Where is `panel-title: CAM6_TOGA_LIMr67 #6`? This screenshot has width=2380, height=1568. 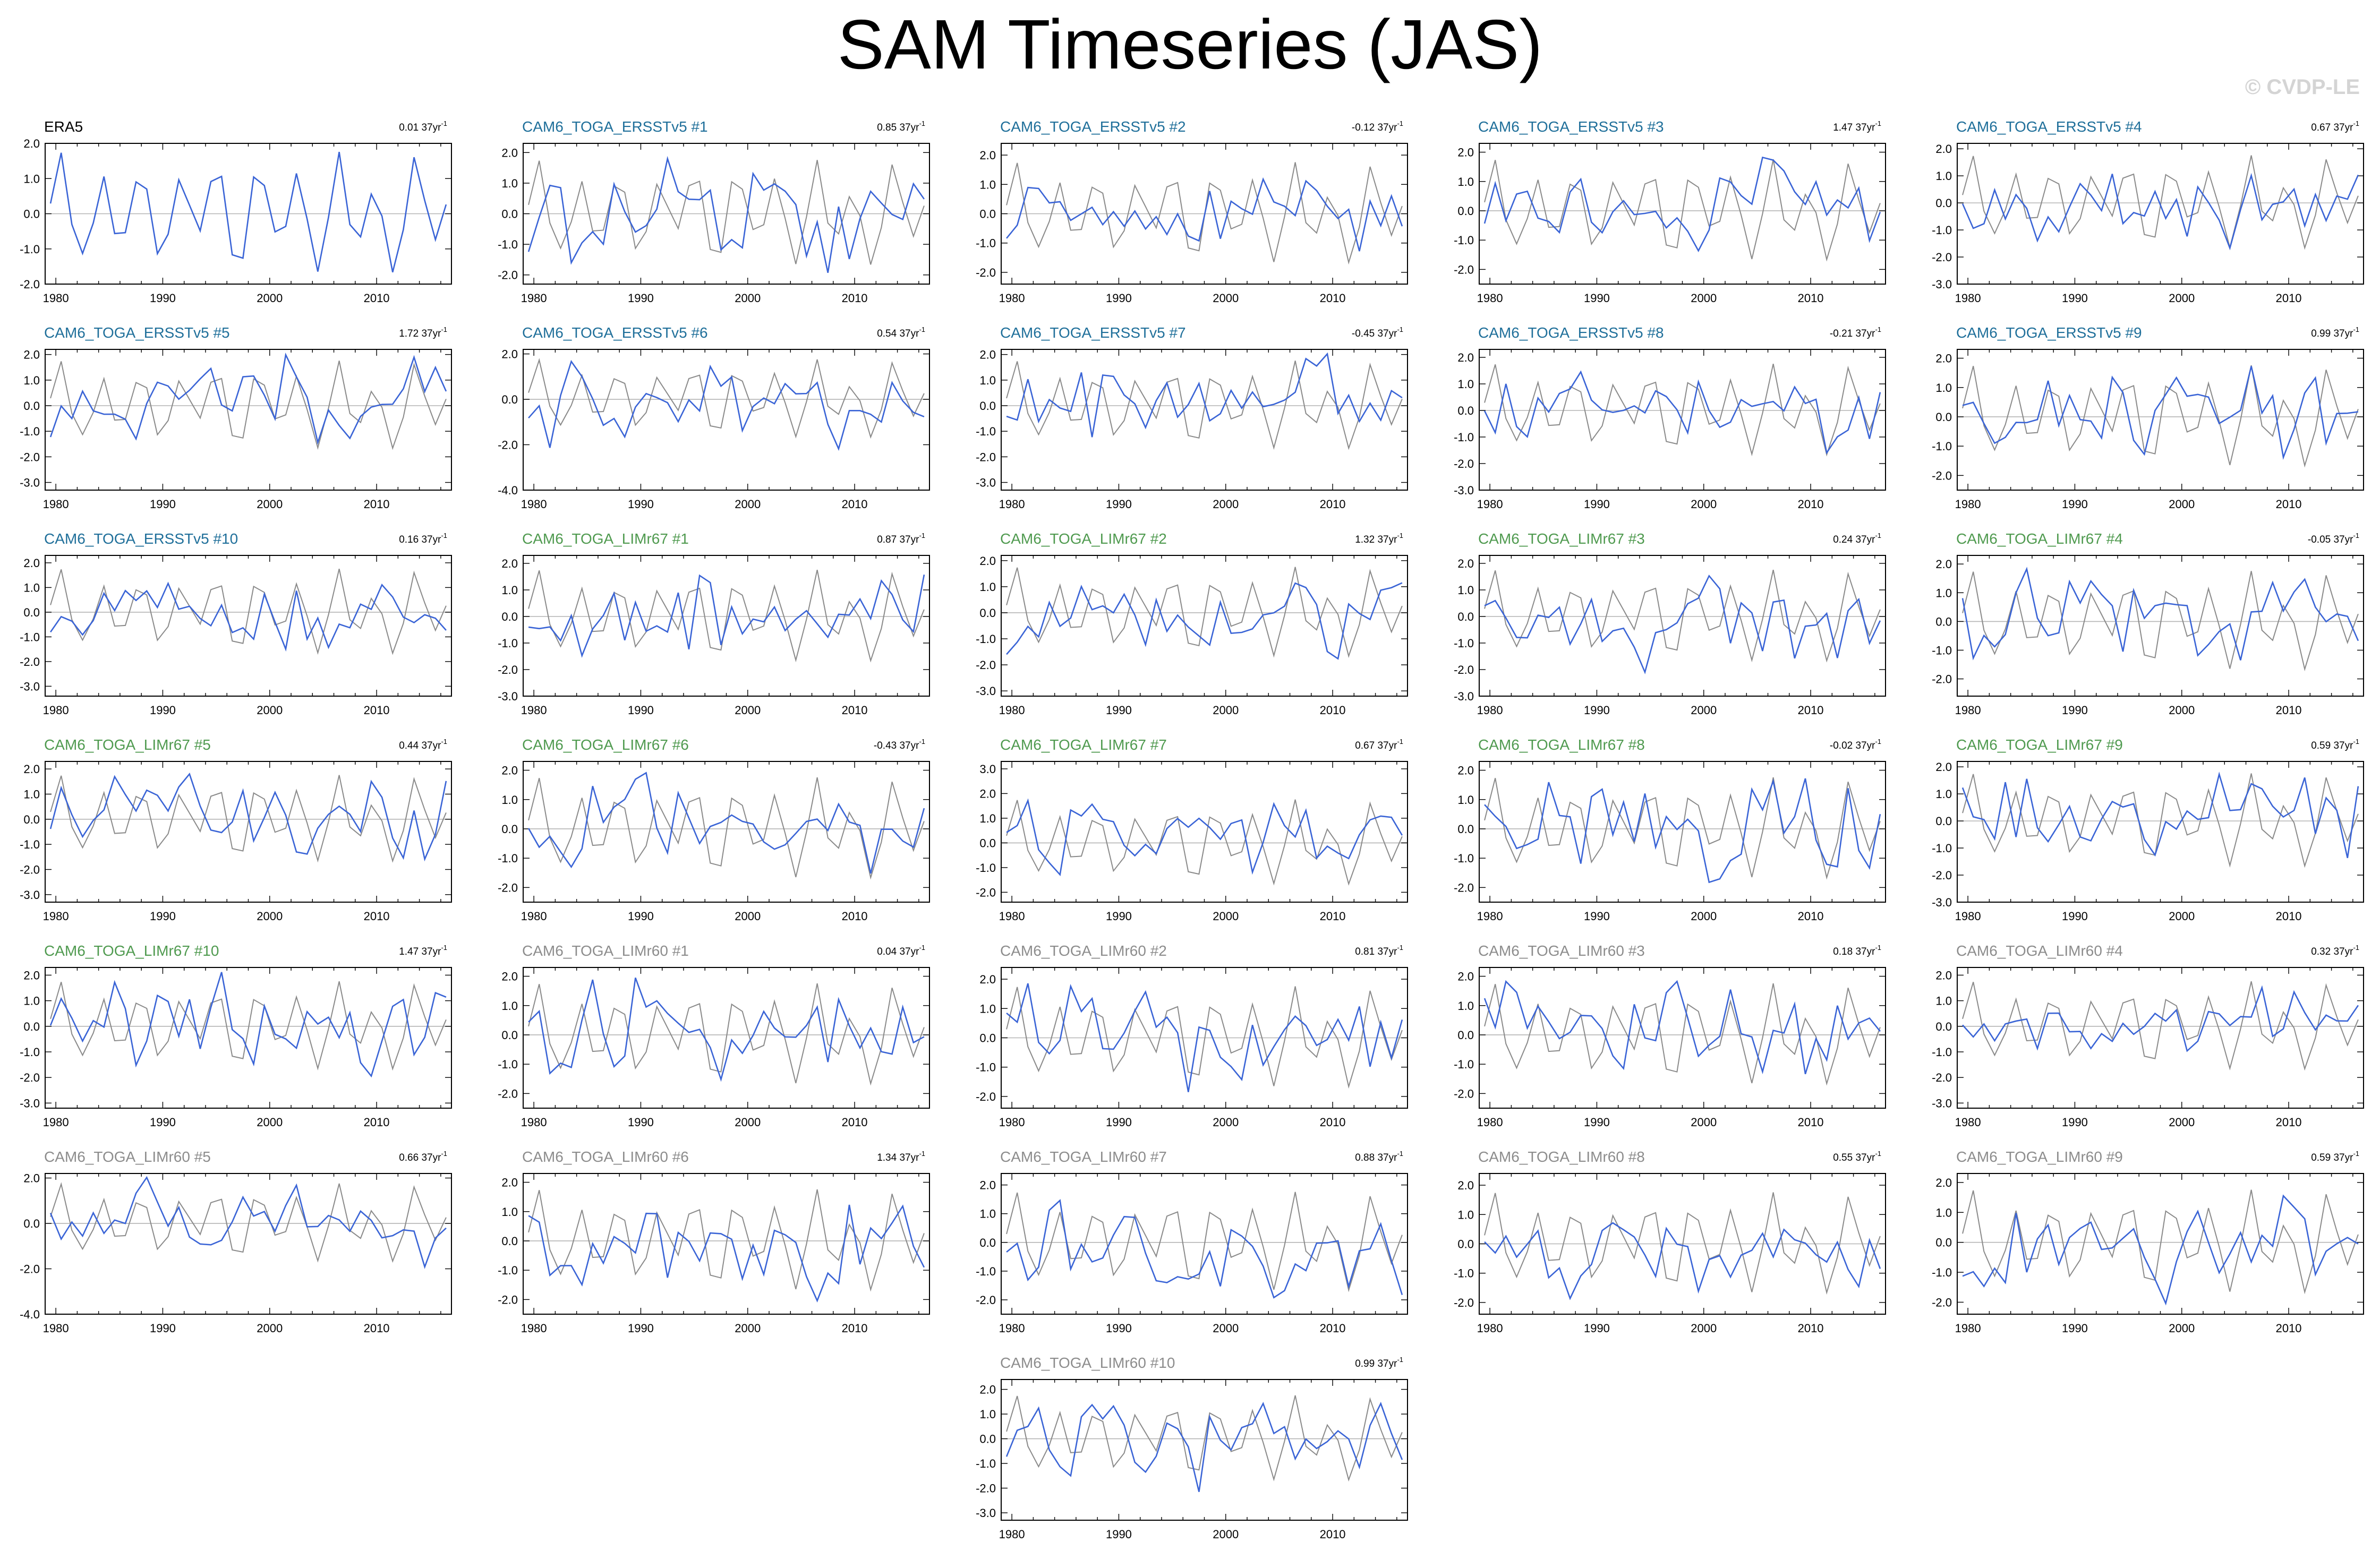
panel-title: CAM6_TOGA_LIMr67 #6 is located at coordinates (606, 744).